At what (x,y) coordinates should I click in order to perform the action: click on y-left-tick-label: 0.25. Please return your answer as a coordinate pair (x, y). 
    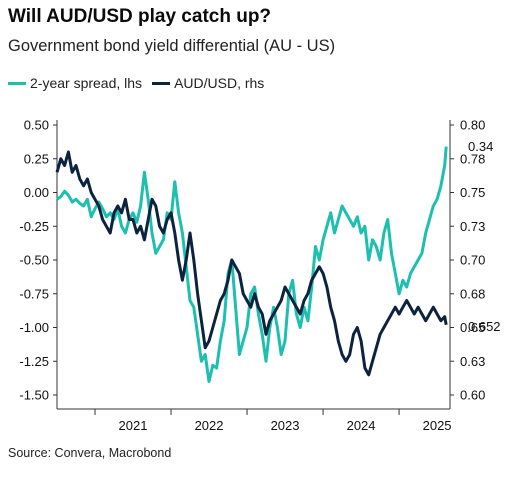
    Looking at the image, I should click on (36, 158).